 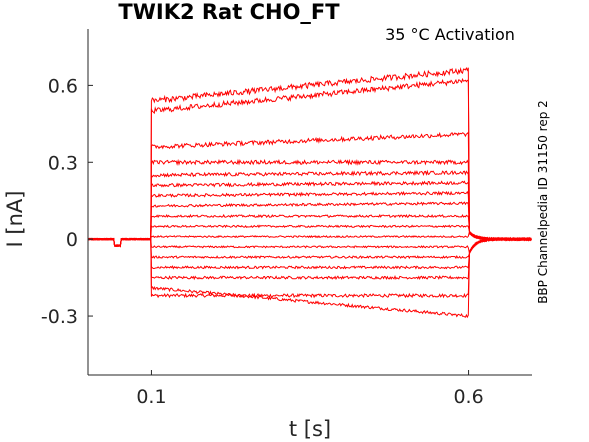 I want to click on x-tick-label: 0.1, so click(x=151, y=397).